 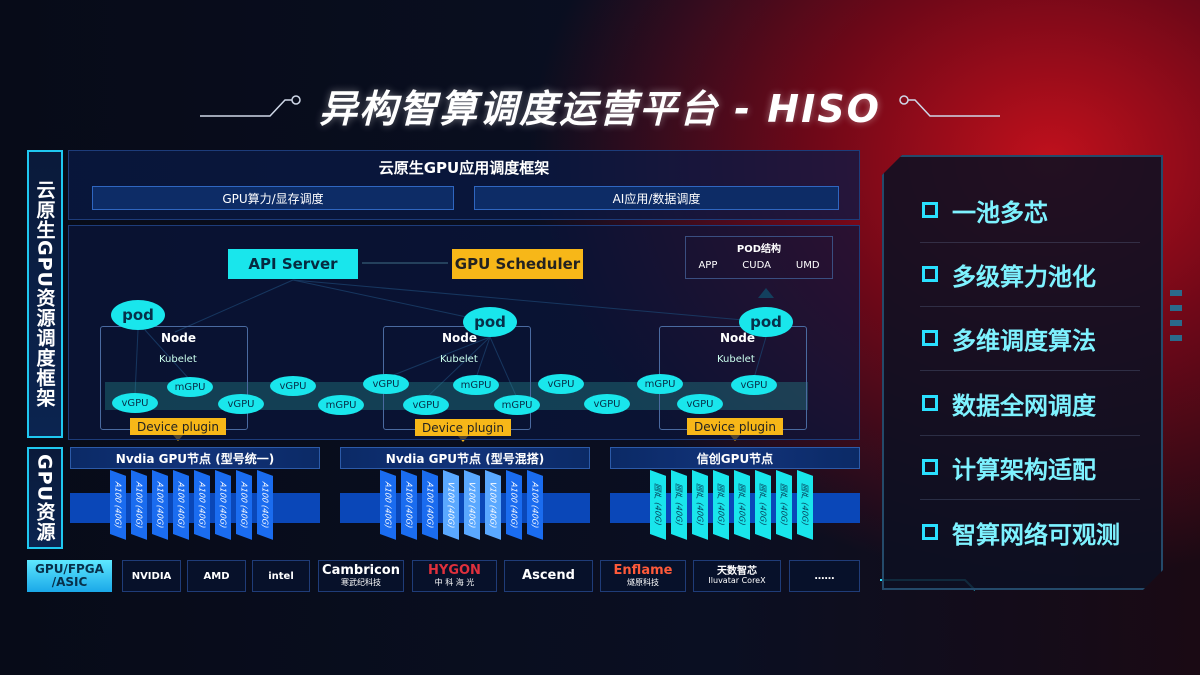 I want to click on feature-item: 一池多芯, so click(x=985, y=210).